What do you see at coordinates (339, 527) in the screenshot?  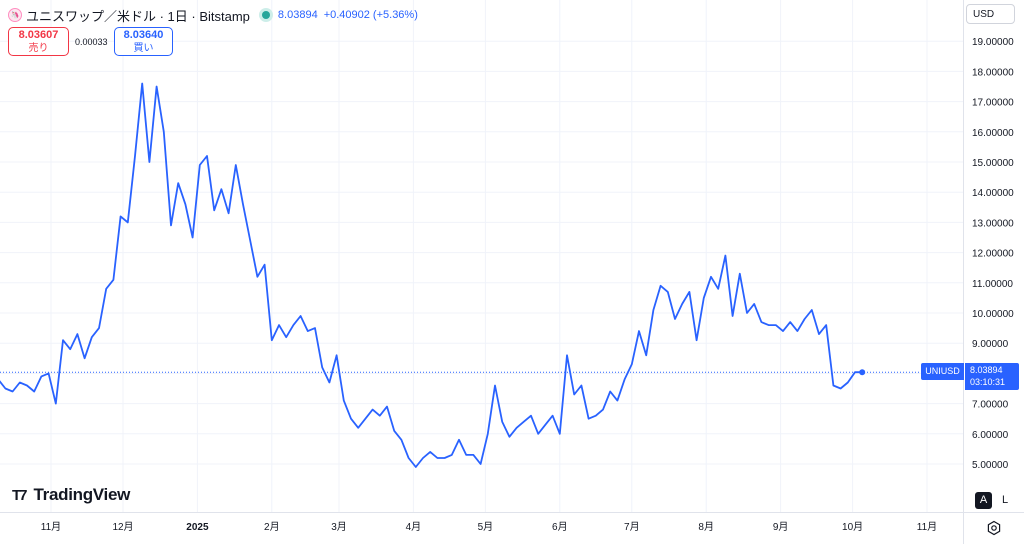 I see `time-tick-label: 3月` at bounding box center [339, 527].